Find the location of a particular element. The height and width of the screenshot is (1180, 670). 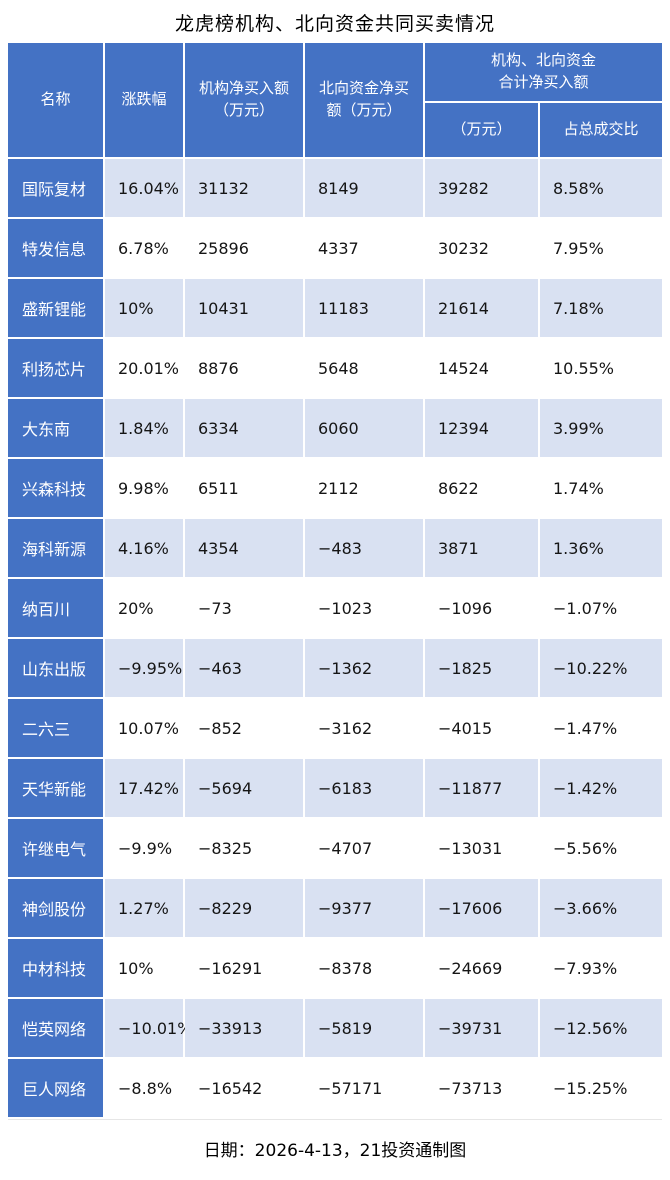

turnover-ratio-cell: 10.55% is located at coordinates (601, 369).